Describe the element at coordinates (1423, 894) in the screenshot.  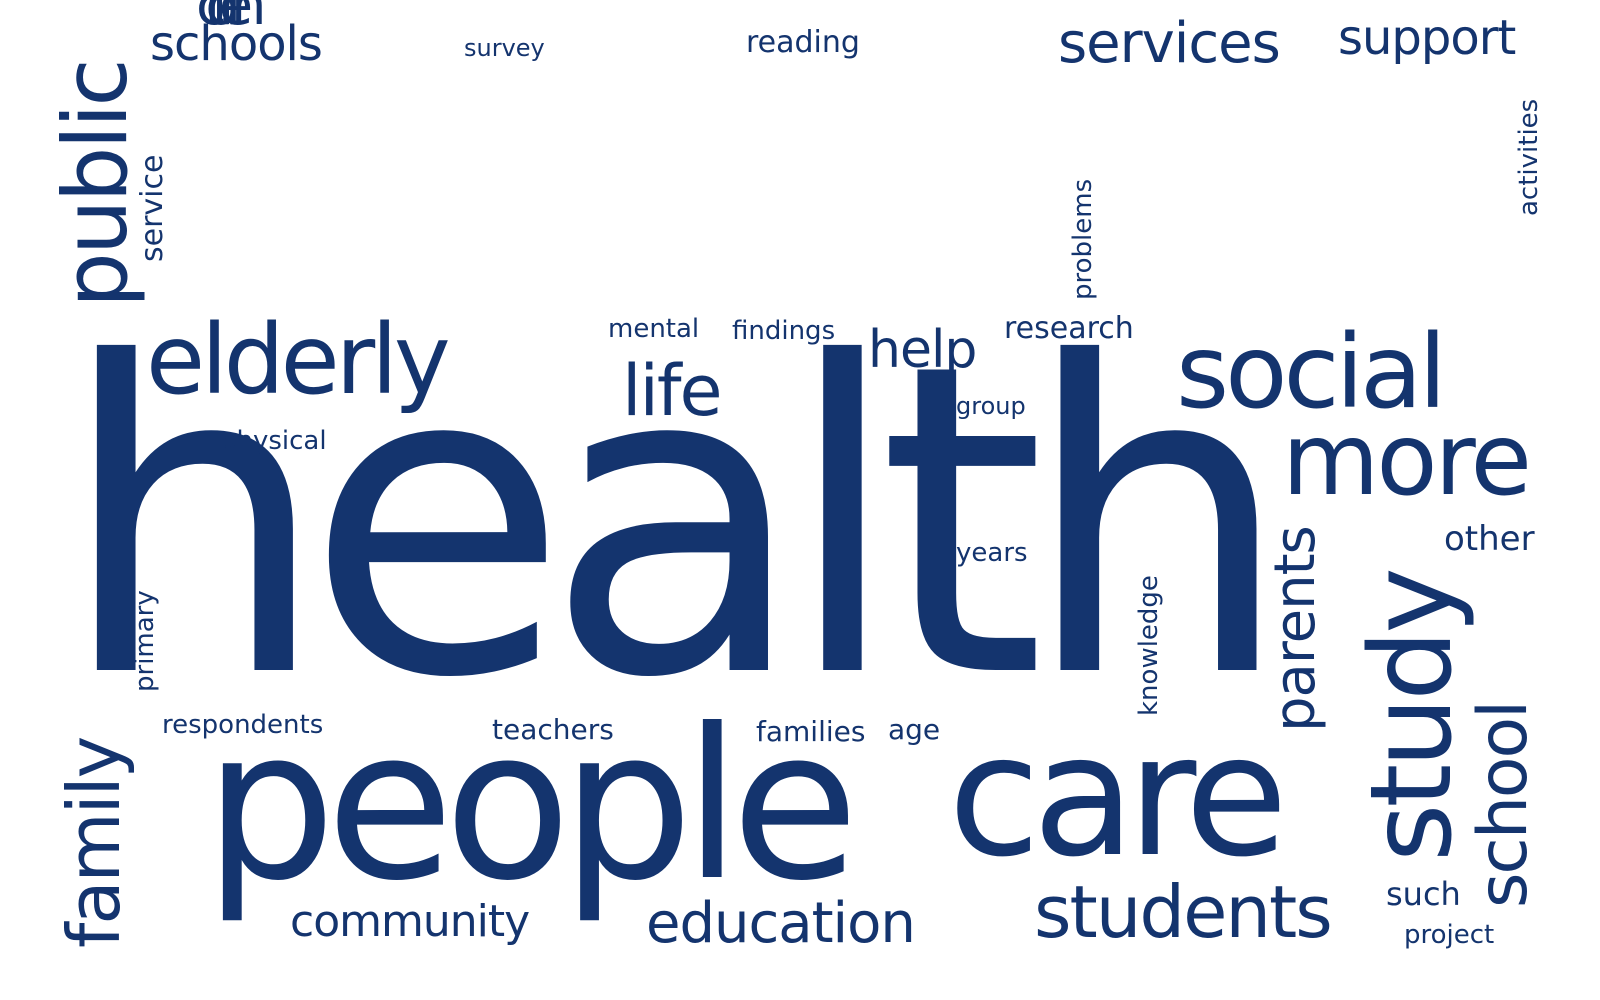
I see `word-such: such` at that location.